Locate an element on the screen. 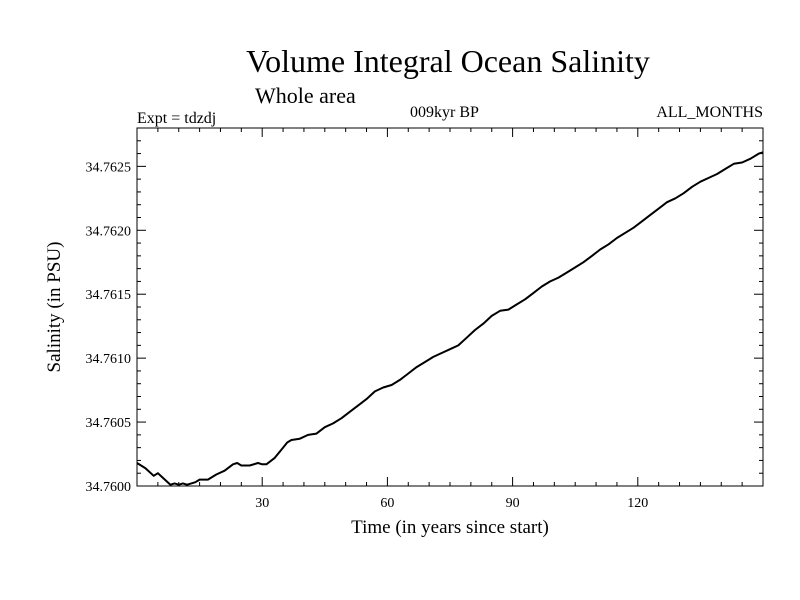  y-tick-label: 34.7610 is located at coordinates (109, 359).